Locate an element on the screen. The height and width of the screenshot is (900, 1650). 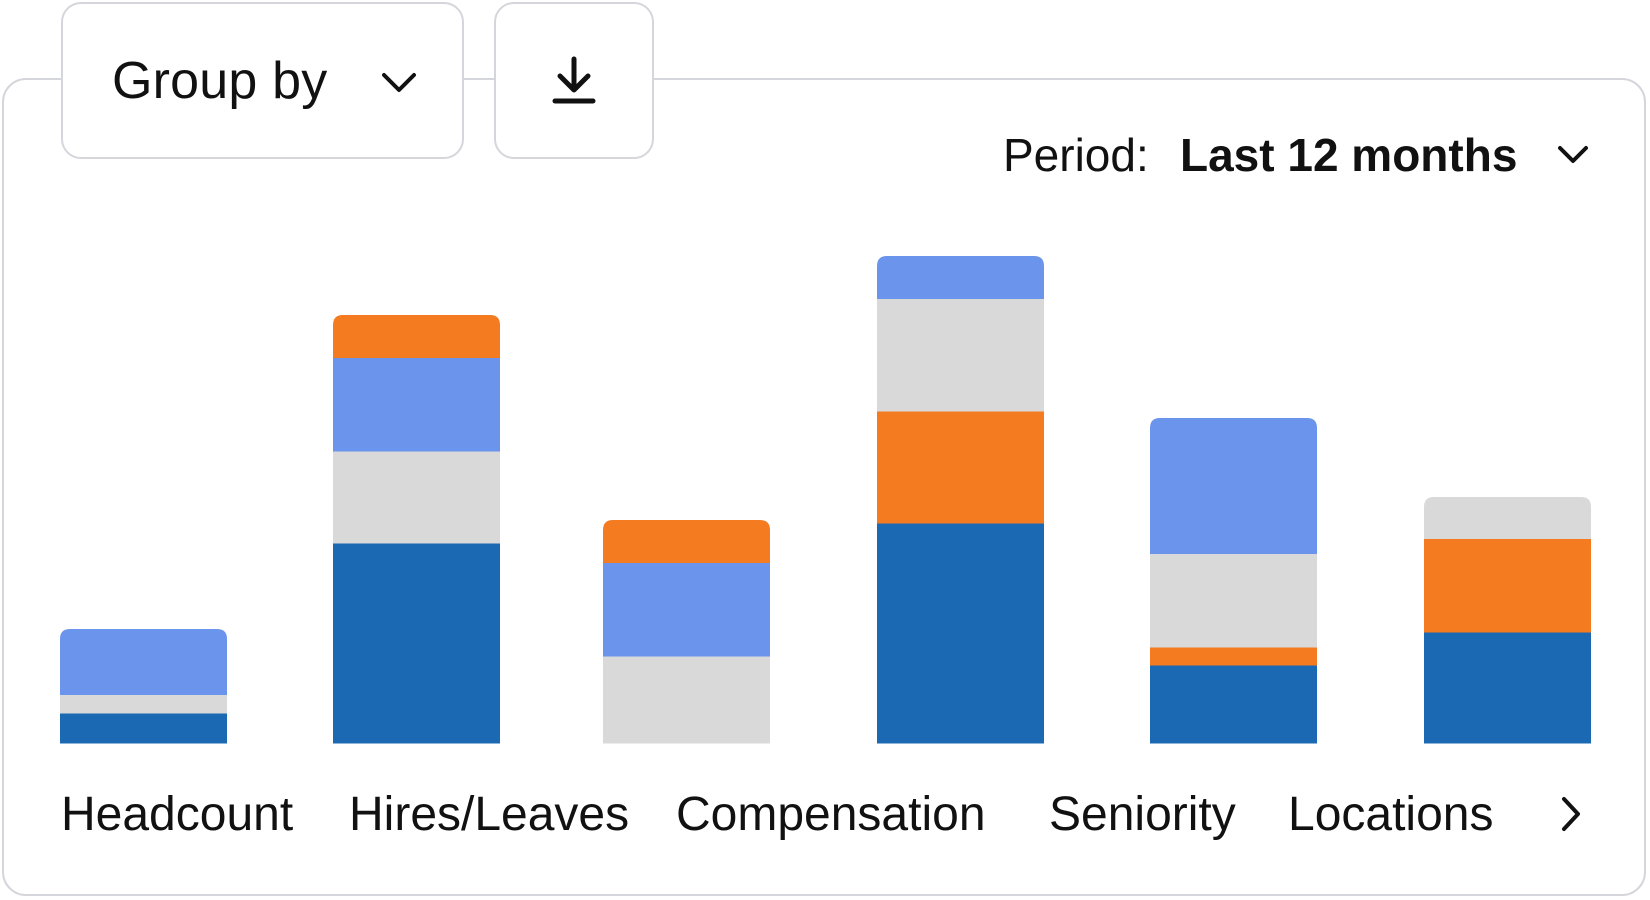
download-icon is located at coordinates (574, 79).